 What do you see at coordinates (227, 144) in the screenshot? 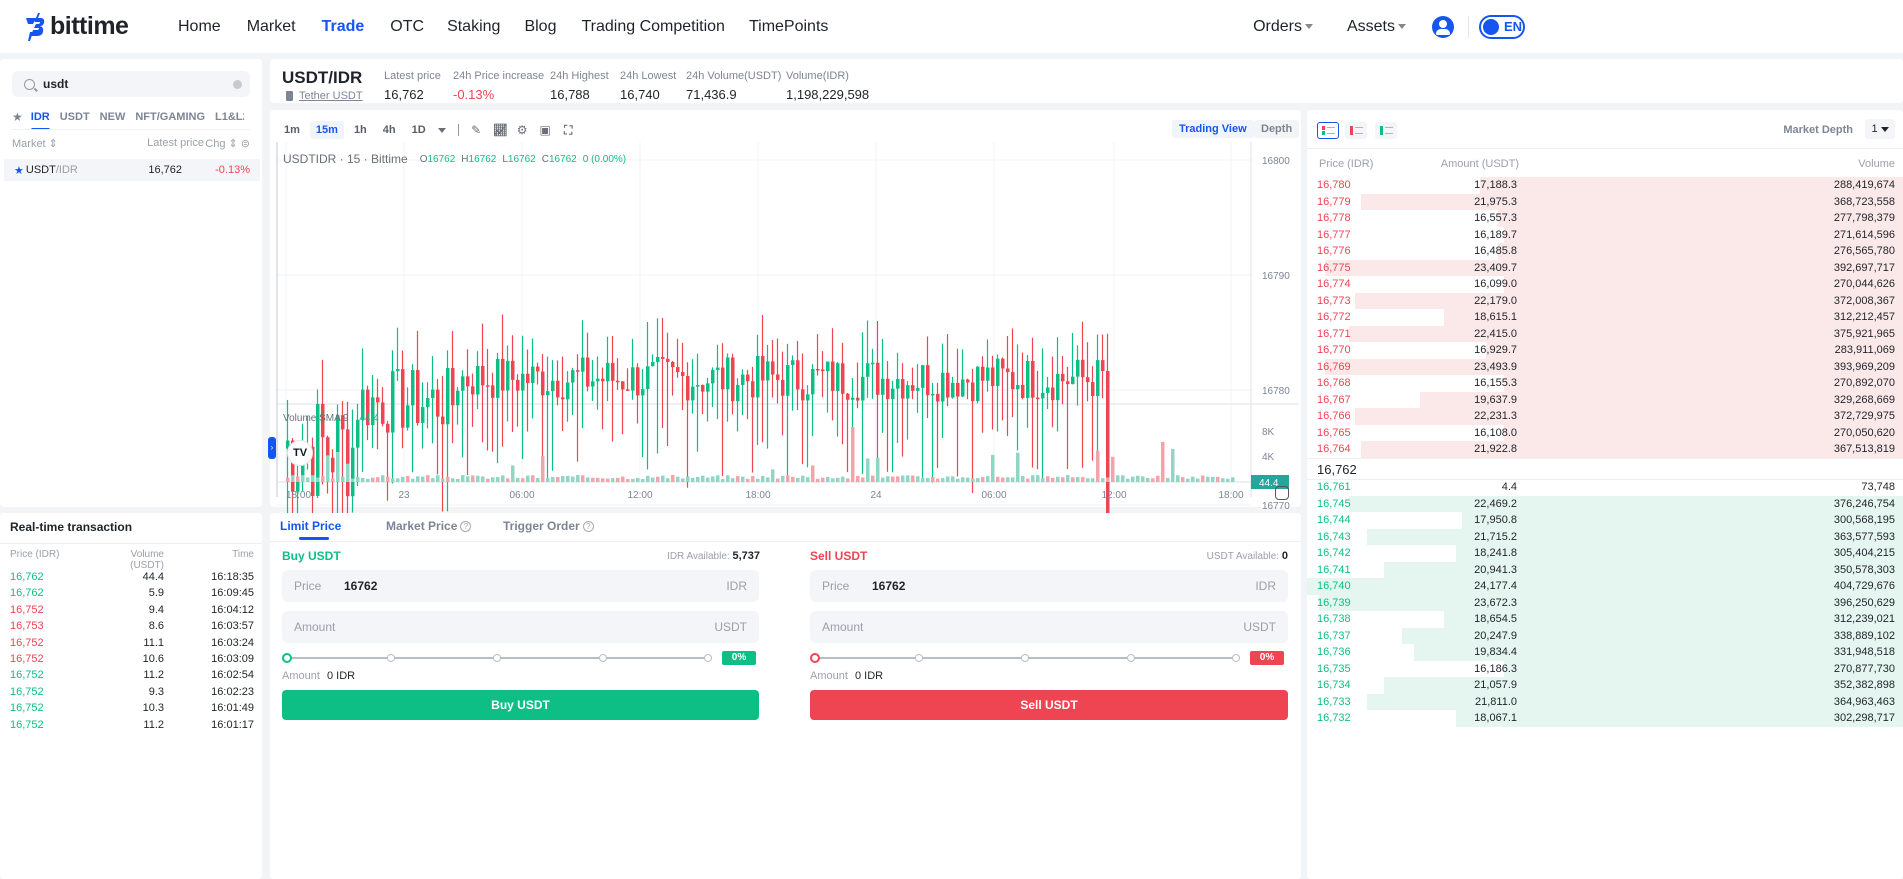
I see `header-chg: Chg ⇕ ⊜` at bounding box center [227, 144].